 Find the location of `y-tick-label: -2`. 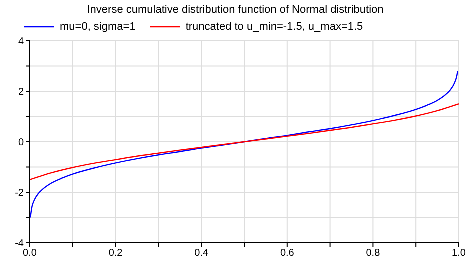

y-tick-label: -2 is located at coordinates (19, 194).